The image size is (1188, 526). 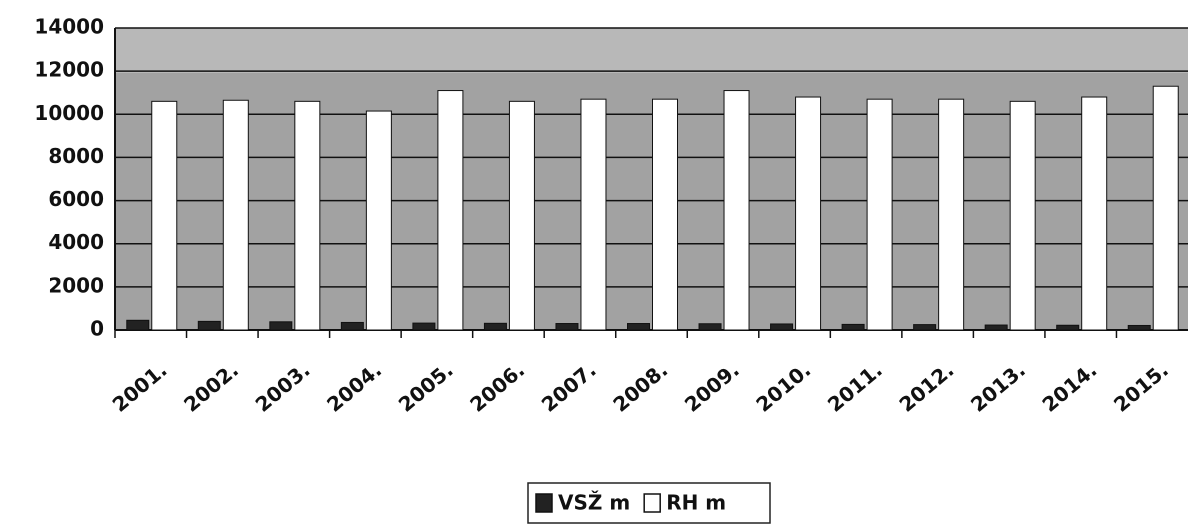 I want to click on x-tick-label: 2002., so click(x=211, y=387).